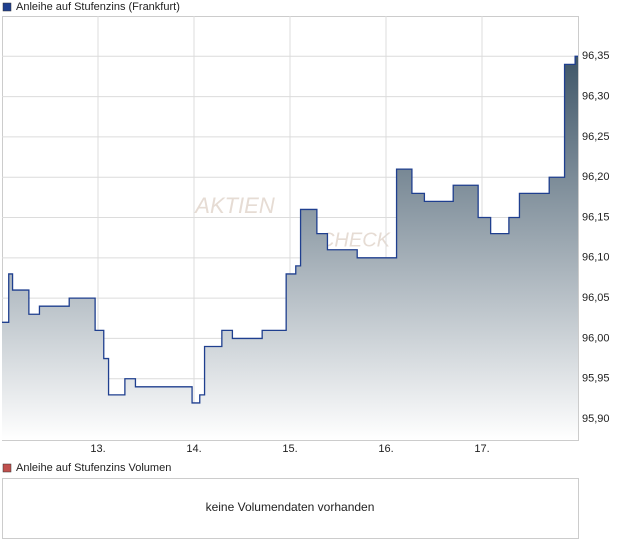 The image size is (620, 551). What do you see at coordinates (289, 449) in the screenshot?
I see `x-tick-label: 15.` at bounding box center [289, 449].